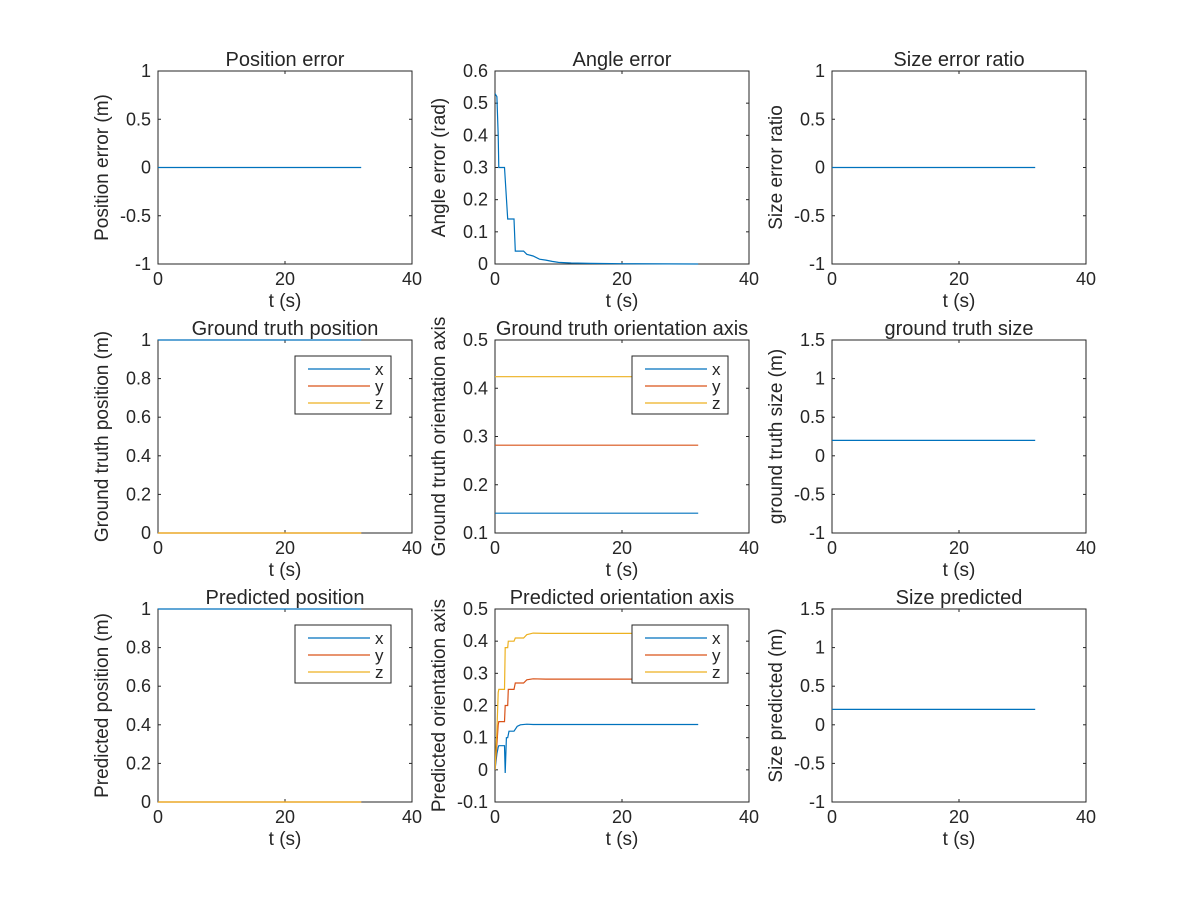  What do you see at coordinates (622, 60) in the screenshot?
I see `chart-title: Angle error` at bounding box center [622, 60].